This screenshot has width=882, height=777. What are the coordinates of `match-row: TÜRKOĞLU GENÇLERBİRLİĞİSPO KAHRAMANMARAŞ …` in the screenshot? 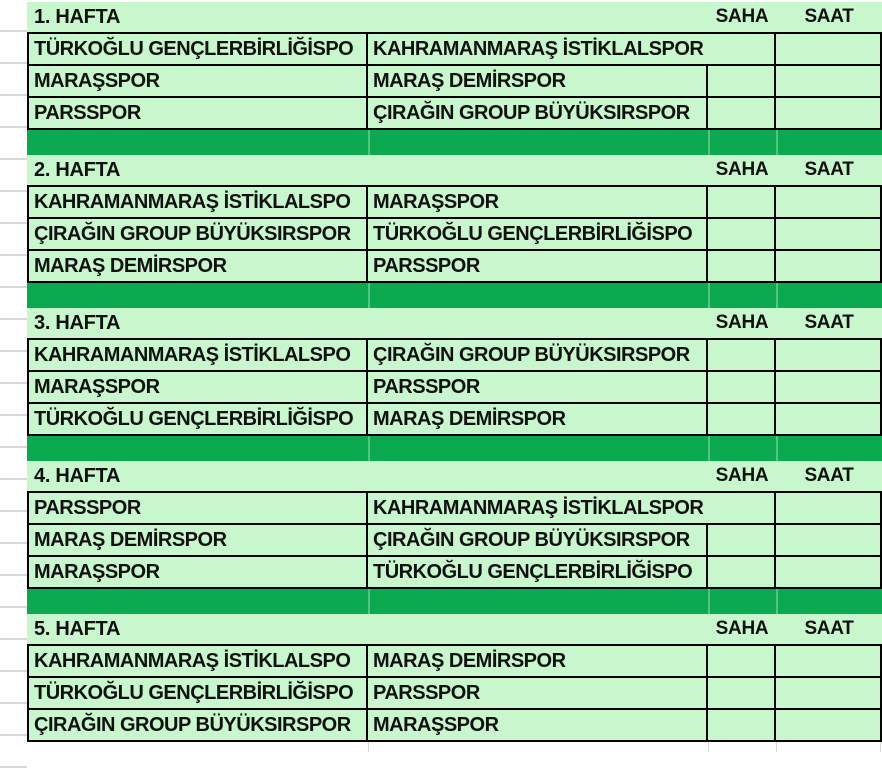 It's located at (454, 50).